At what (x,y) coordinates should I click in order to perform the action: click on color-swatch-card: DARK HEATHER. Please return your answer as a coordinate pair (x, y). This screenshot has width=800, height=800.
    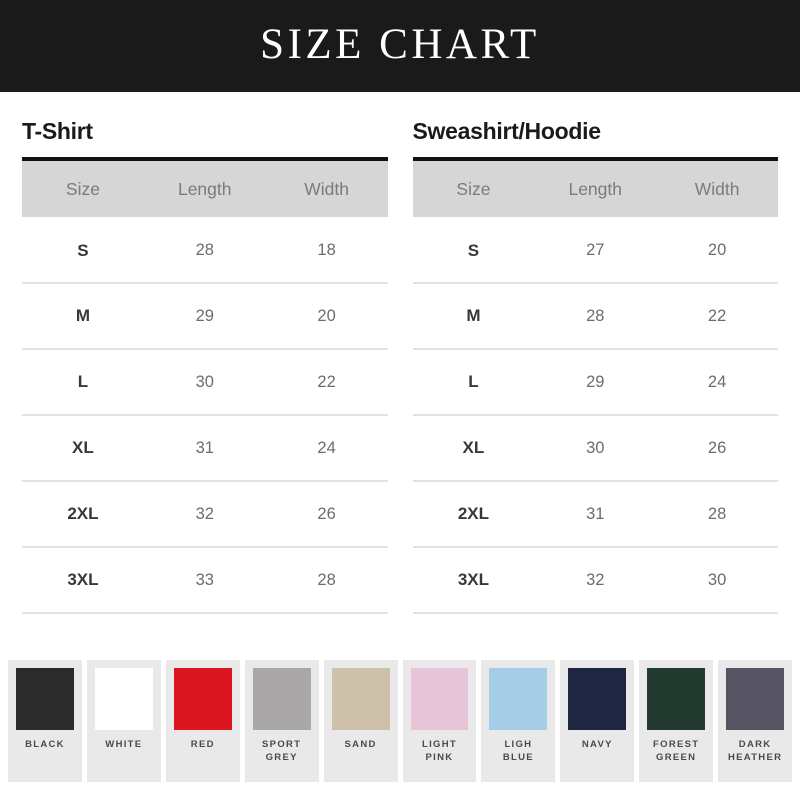
    Looking at the image, I should click on (755, 721).